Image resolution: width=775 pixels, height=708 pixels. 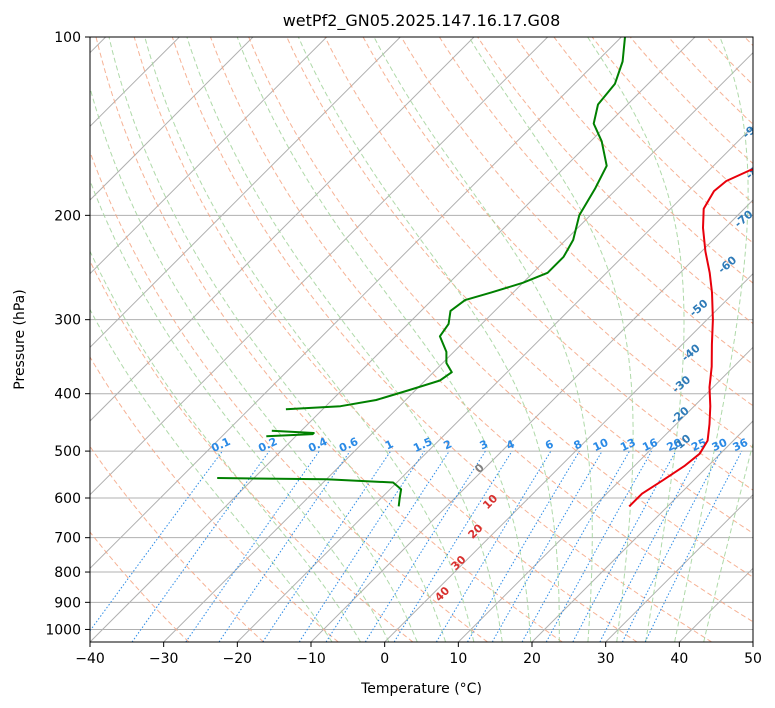 What do you see at coordinates (422, 21) in the screenshot?
I see `chart-title: wetPf2_GN05.2025.147.16.17.G08` at bounding box center [422, 21].